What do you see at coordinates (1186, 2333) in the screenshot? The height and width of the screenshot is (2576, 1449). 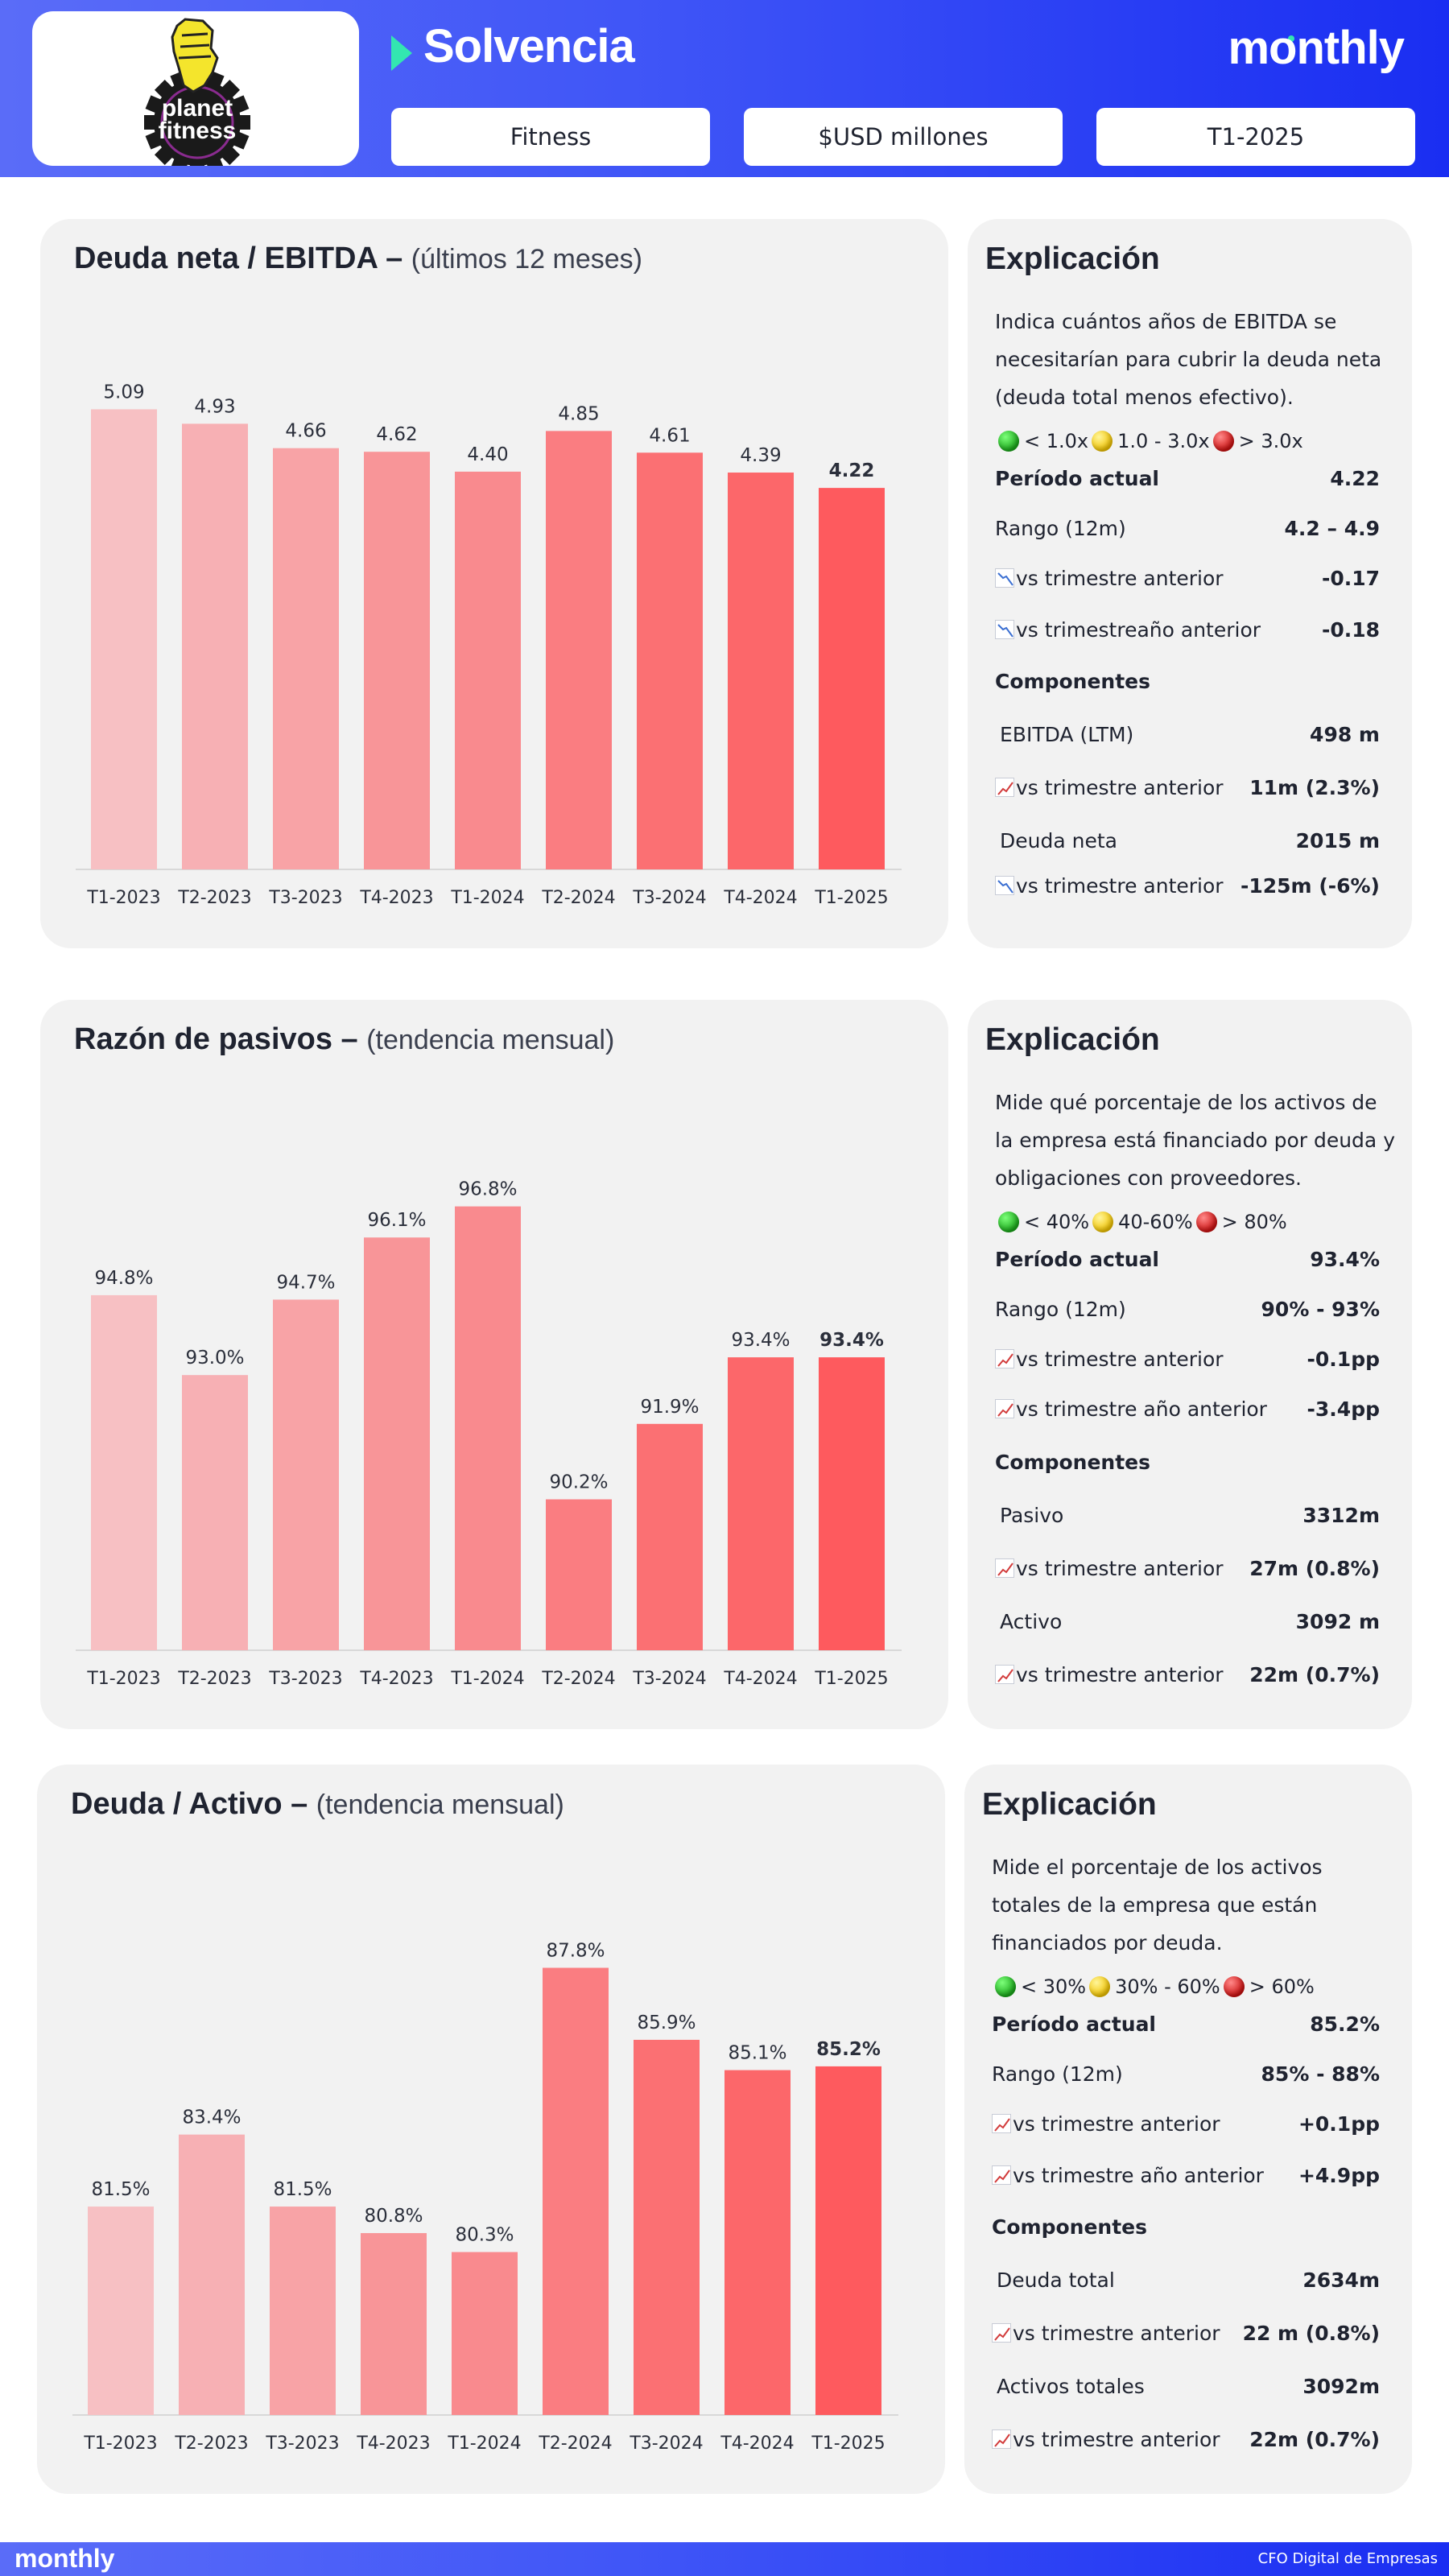 I see `metric-row: vs trimestre anterior 22 m (0.8%)` at bounding box center [1186, 2333].